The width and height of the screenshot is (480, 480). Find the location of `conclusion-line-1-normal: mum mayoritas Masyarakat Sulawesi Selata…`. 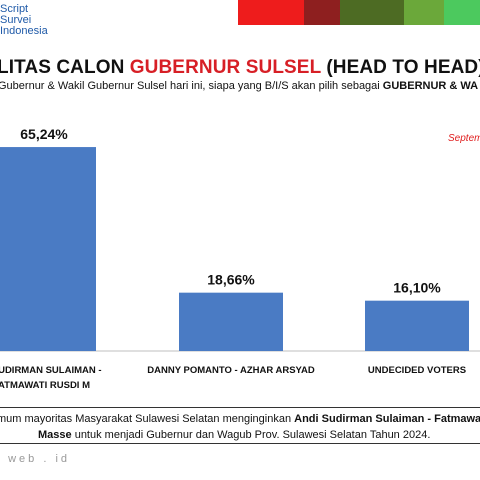

conclusion-line-1-normal: mum mayoritas Masyarakat Sulawesi Selata… is located at coordinates (147, 419).